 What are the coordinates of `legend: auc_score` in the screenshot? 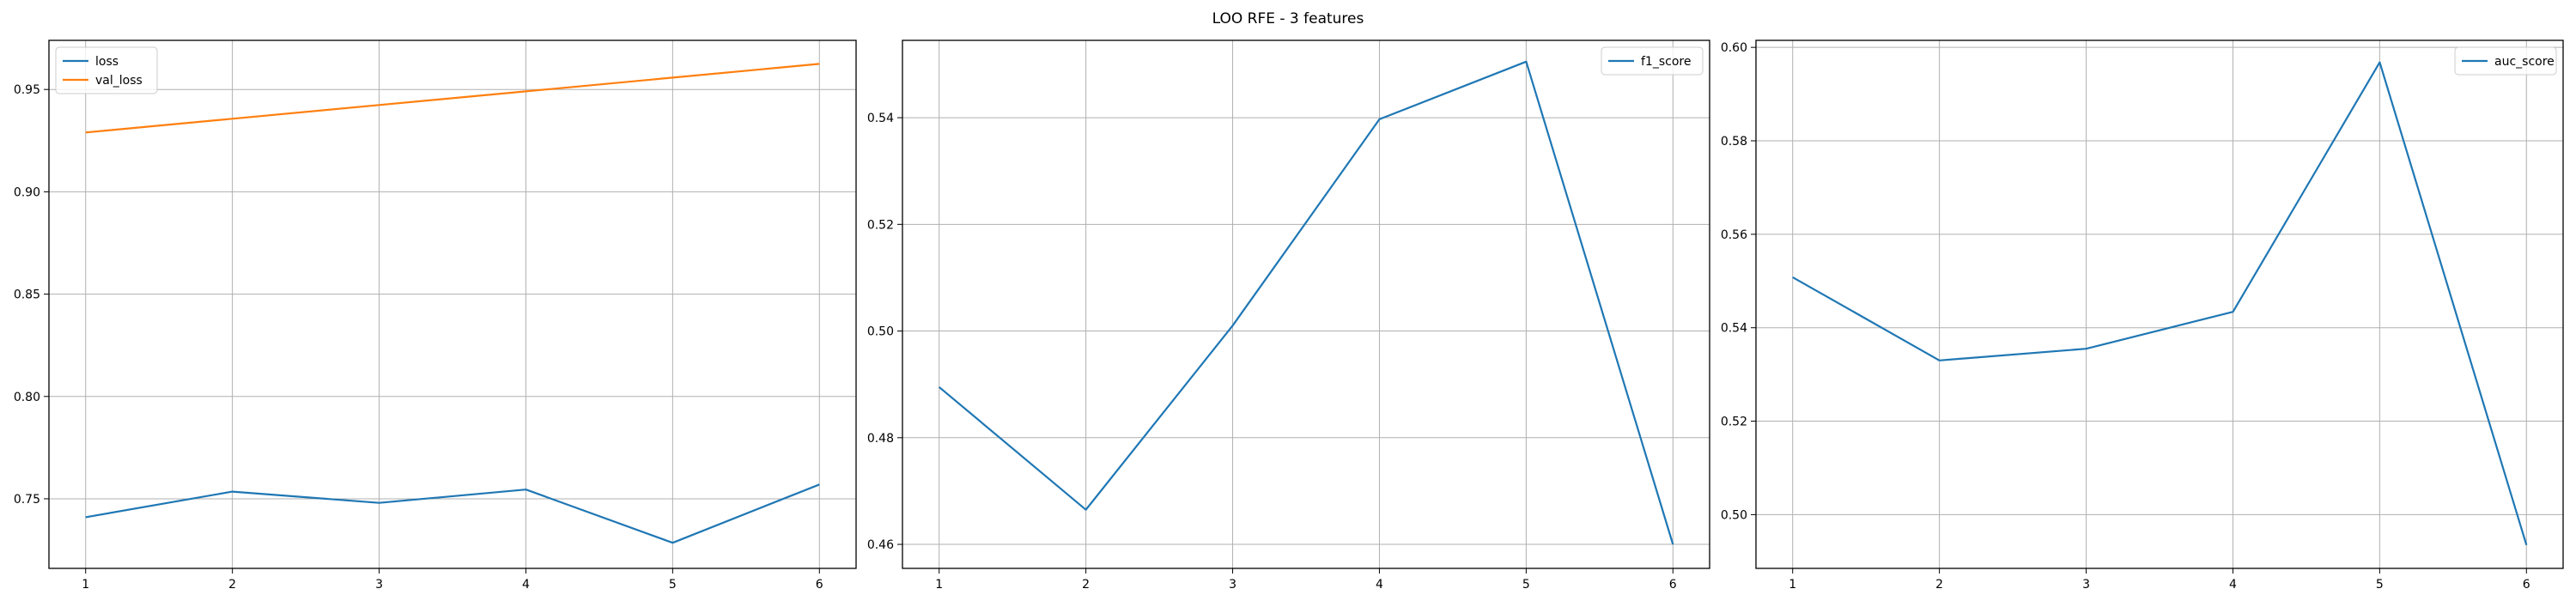 It's located at (2506, 61).